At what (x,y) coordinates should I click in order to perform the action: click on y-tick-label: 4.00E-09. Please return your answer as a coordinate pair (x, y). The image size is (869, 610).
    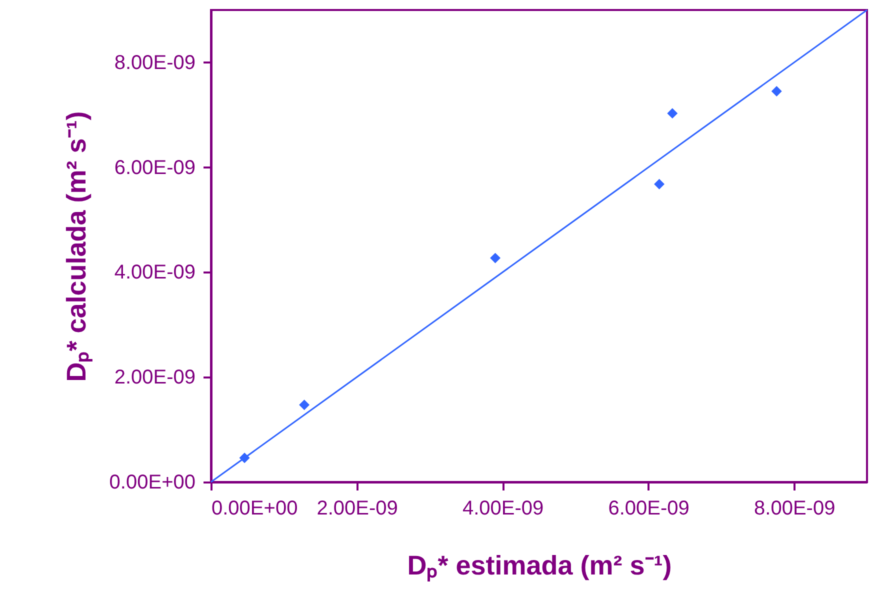
    Looking at the image, I should click on (155, 273).